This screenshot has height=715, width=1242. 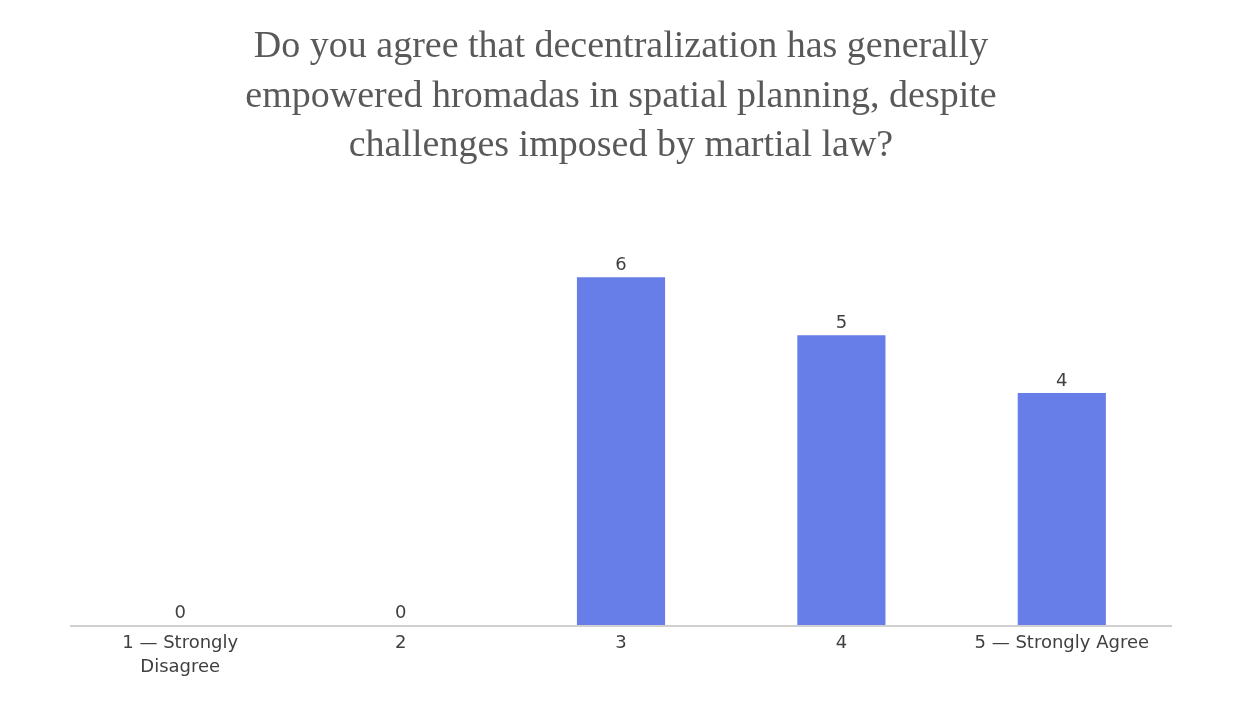 I want to click on x-tick-label: 1 — Strongly Disagree, so click(x=180, y=653).